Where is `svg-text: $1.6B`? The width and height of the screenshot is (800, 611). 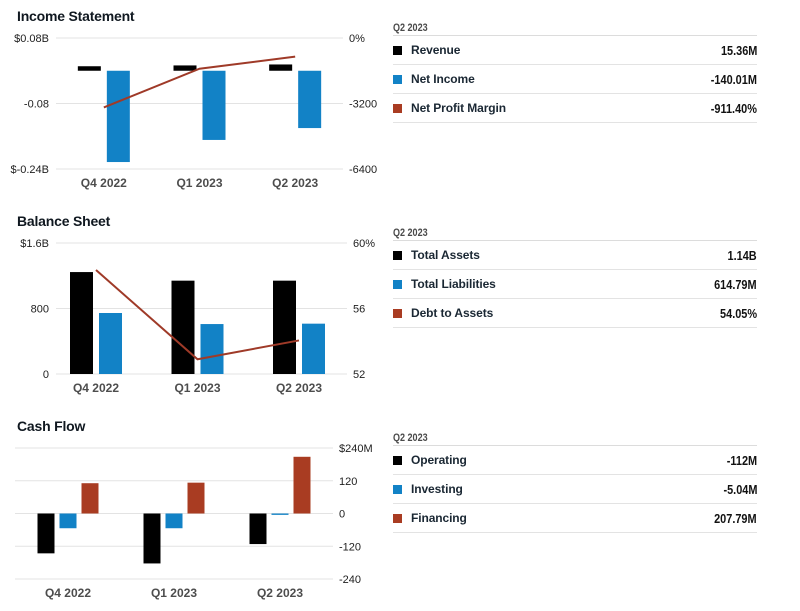
svg-text: $1.6B is located at coordinates (34, 244).